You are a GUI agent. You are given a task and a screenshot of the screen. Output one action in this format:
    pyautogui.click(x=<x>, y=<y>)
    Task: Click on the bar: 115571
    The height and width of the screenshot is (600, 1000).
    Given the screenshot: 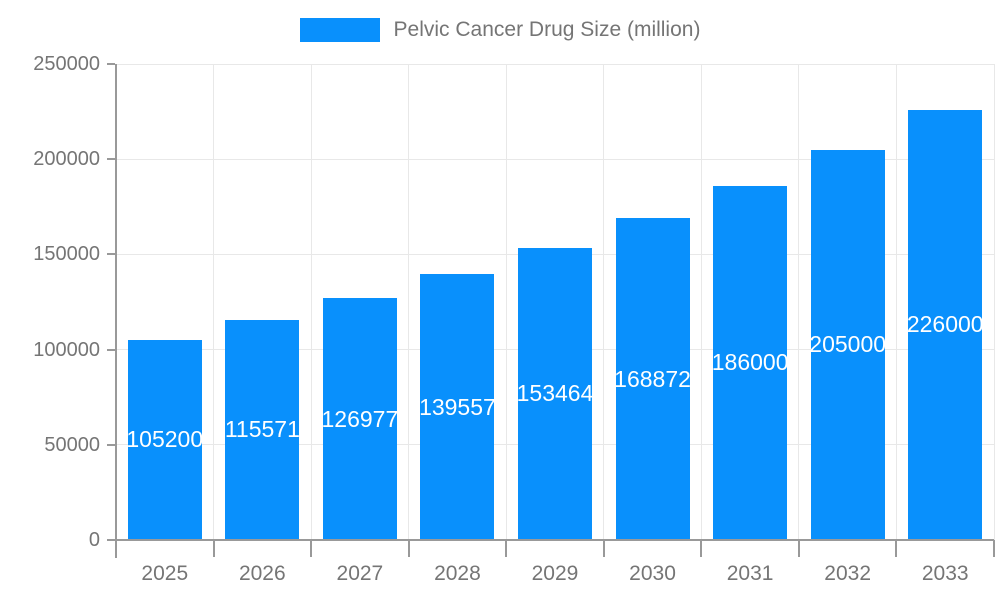 What is the action you would take?
    pyautogui.click(x=262, y=429)
    